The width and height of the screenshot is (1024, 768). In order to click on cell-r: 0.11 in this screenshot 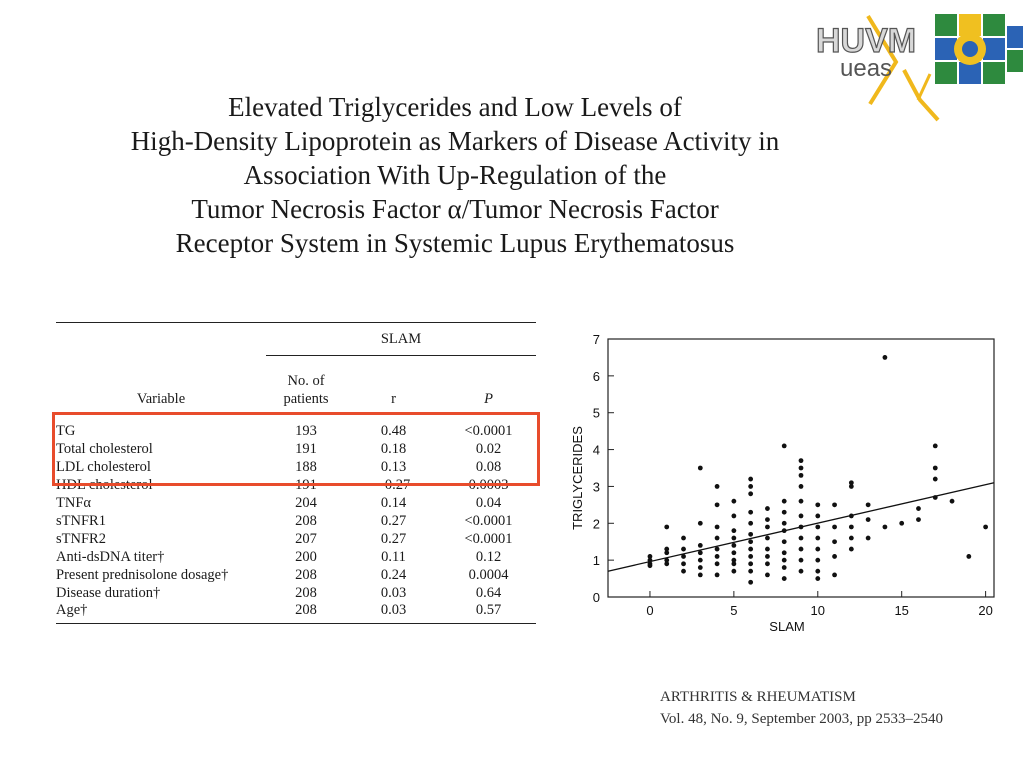, I will do `click(393, 556)`.